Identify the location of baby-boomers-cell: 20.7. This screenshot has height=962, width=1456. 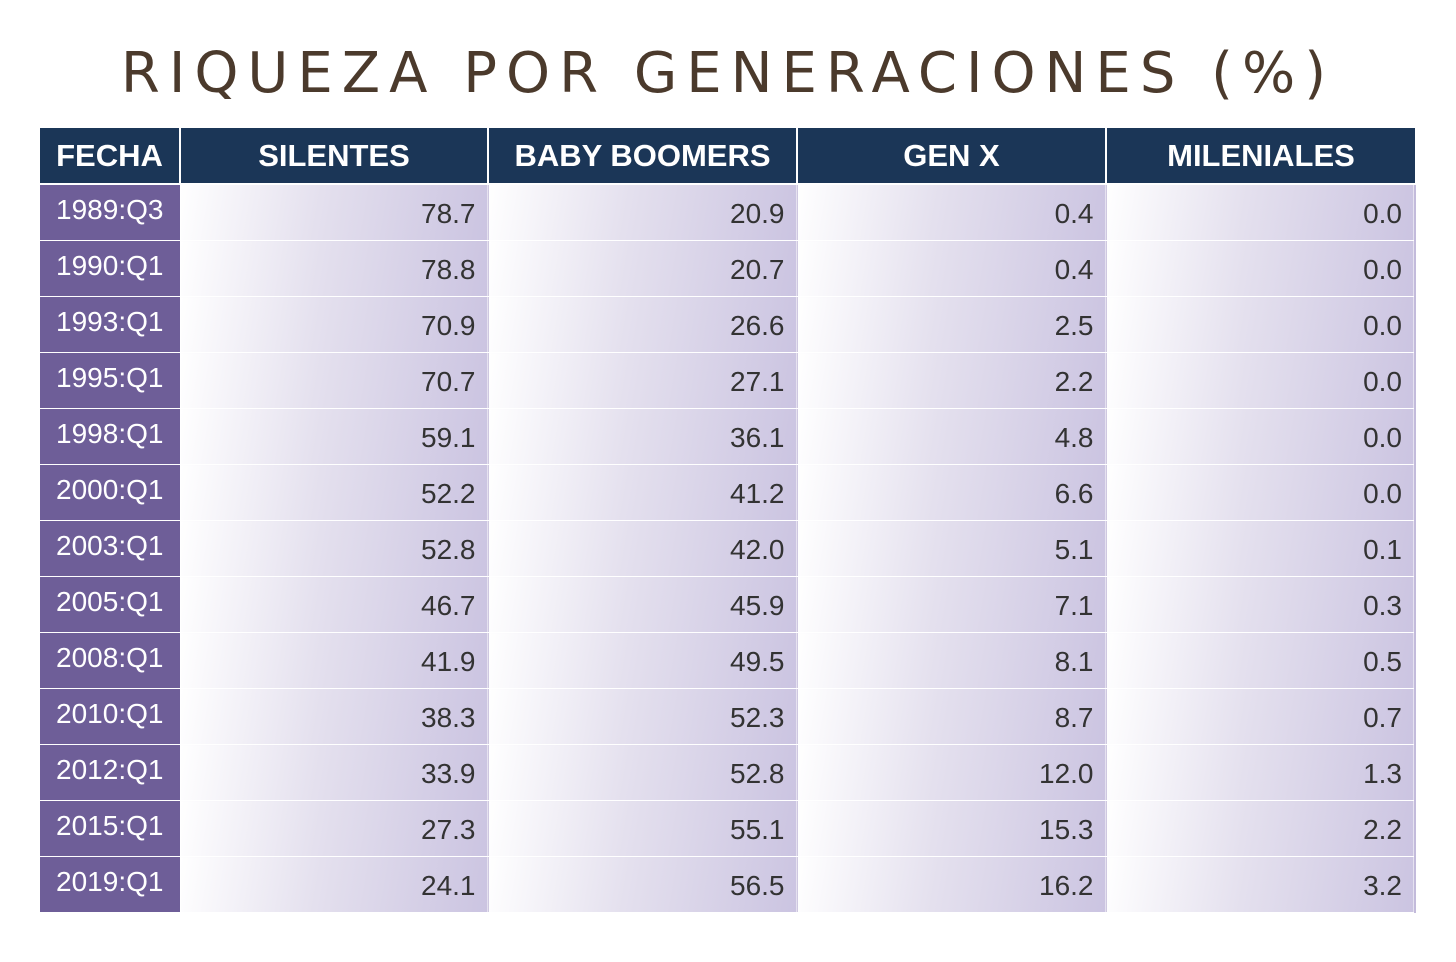
(642, 268).